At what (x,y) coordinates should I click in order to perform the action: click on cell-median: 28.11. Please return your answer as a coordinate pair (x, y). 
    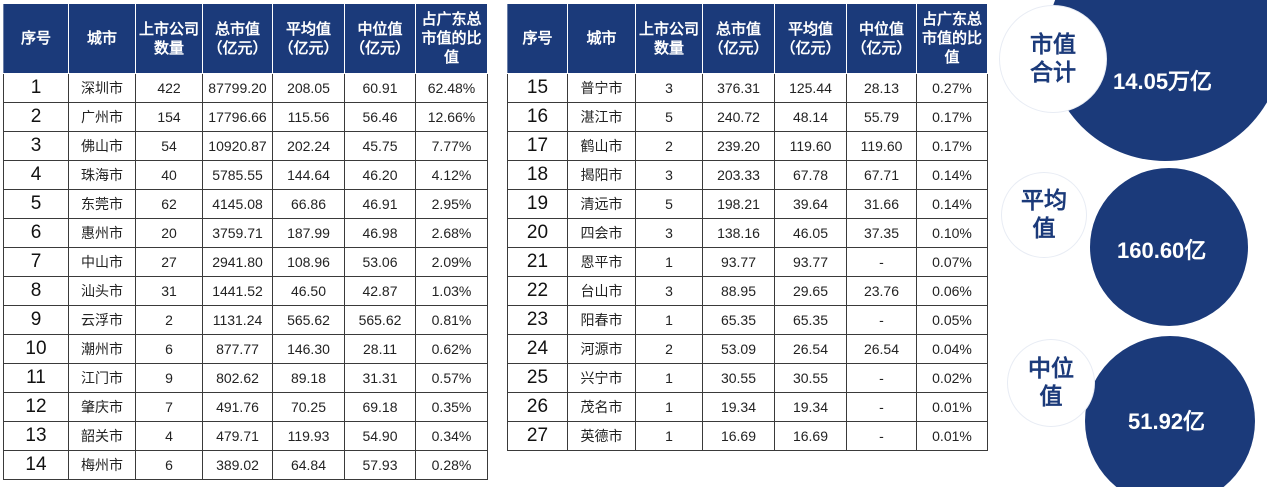
    Looking at the image, I should click on (380, 349).